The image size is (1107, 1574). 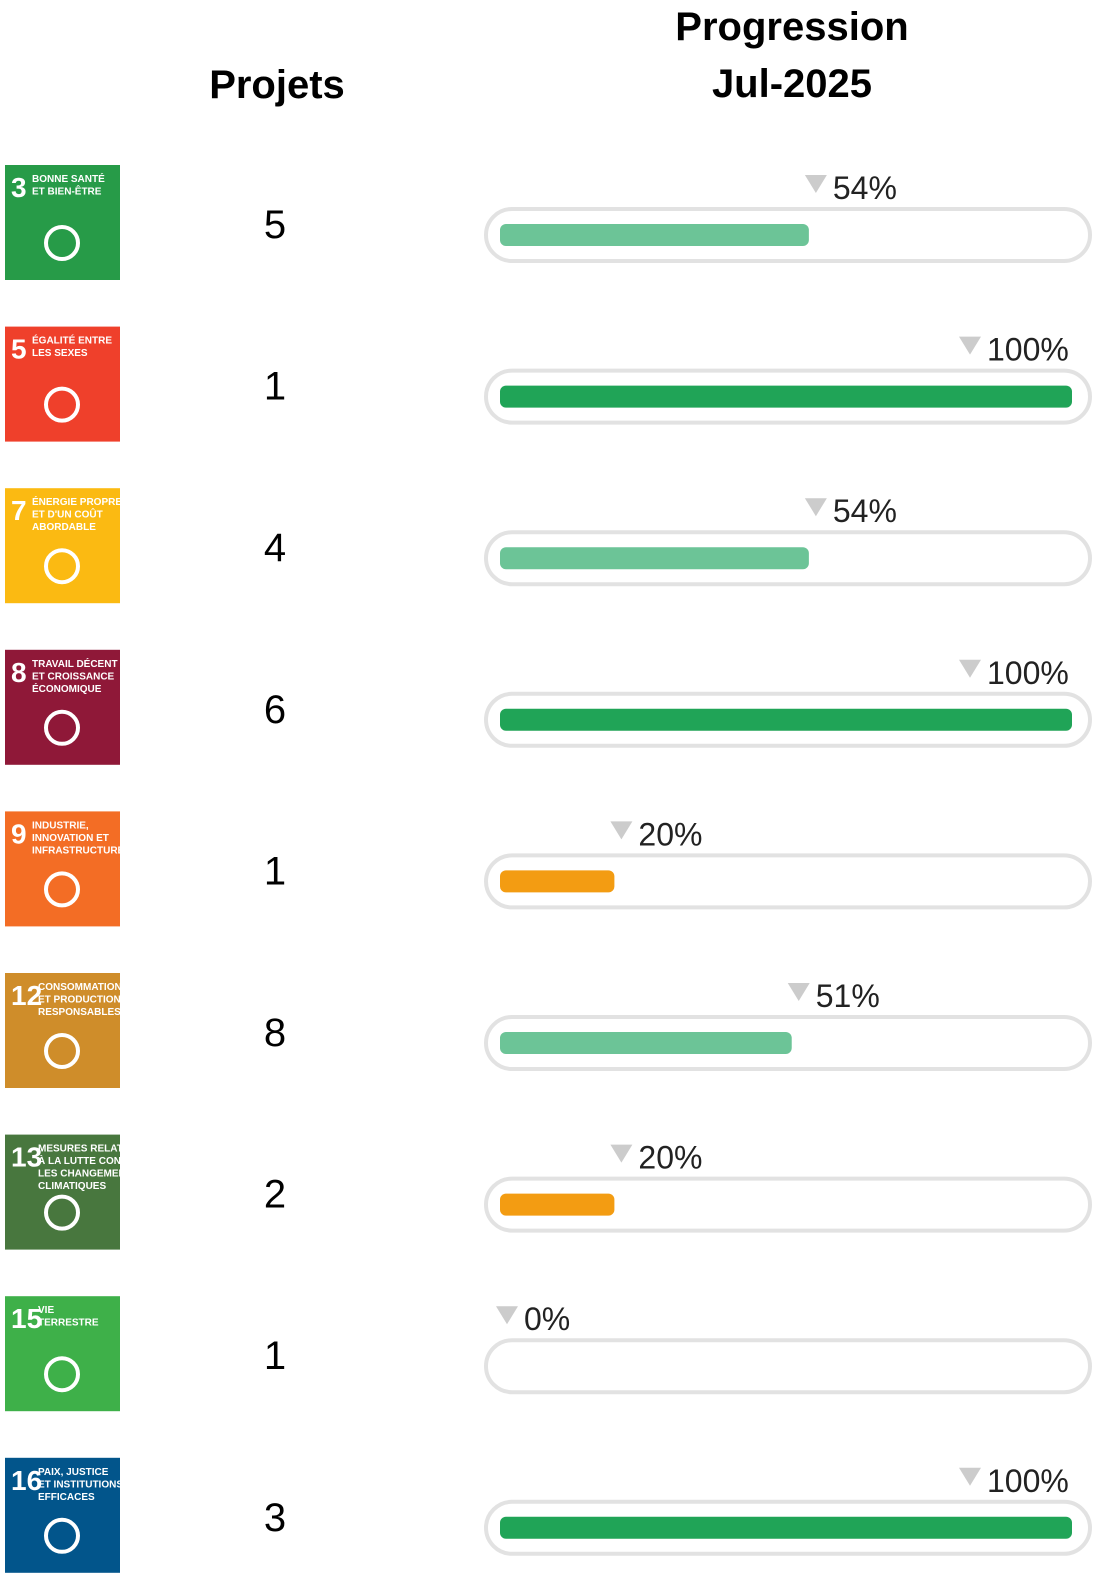 What do you see at coordinates (88, 1174) in the screenshot?
I see `sdg-label: LES CHANGEMENTS` at bounding box center [88, 1174].